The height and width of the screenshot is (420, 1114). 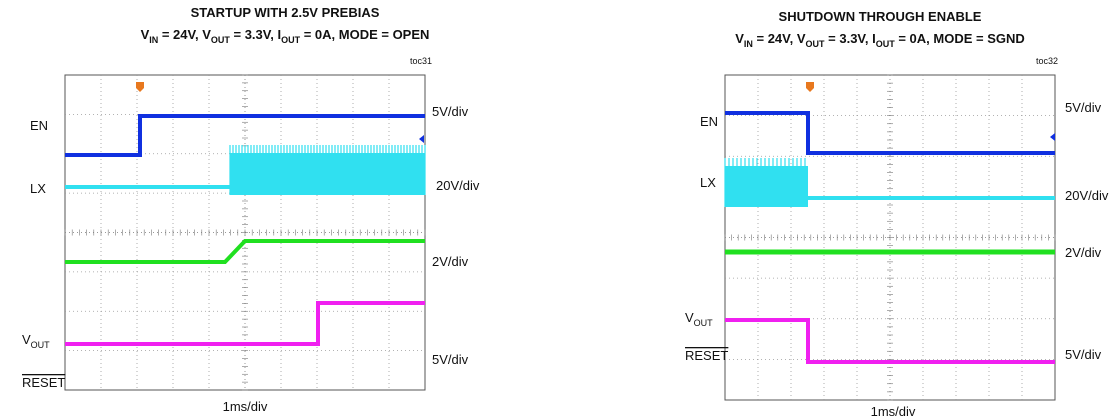 I want to click on text-run: = 0A, MODE = OPEN, so click(x=364, y=34).